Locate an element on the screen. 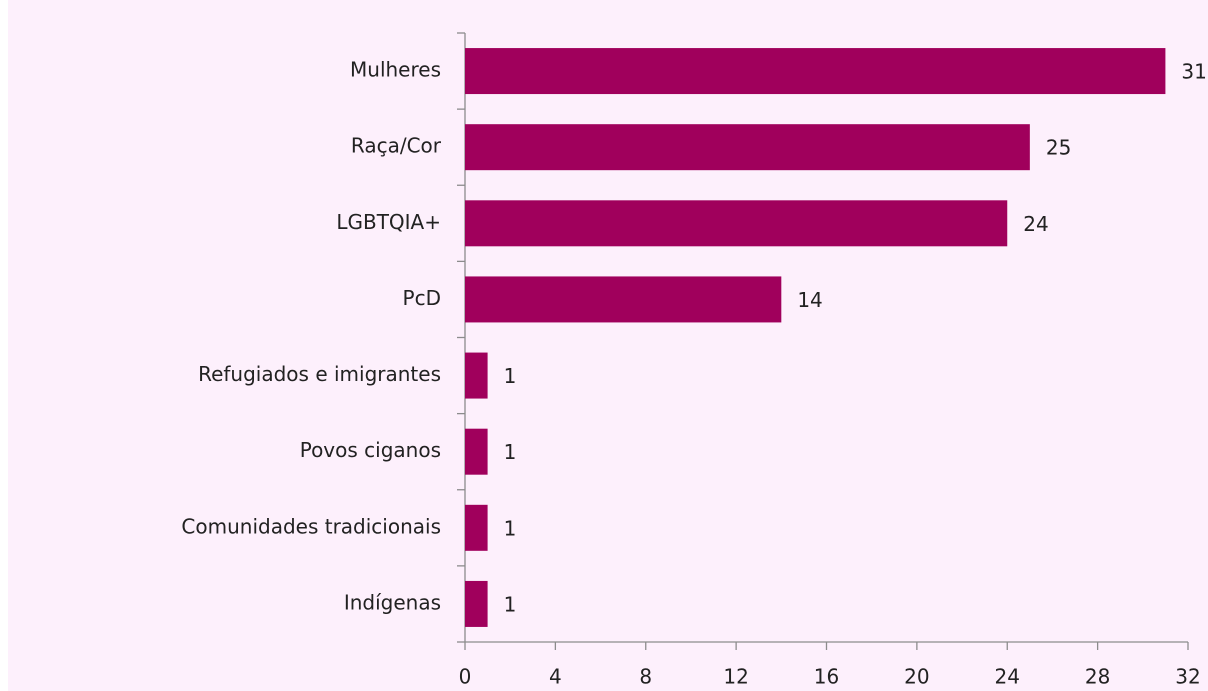  x-tick-label: 20 is located at coordinates (916, 677).